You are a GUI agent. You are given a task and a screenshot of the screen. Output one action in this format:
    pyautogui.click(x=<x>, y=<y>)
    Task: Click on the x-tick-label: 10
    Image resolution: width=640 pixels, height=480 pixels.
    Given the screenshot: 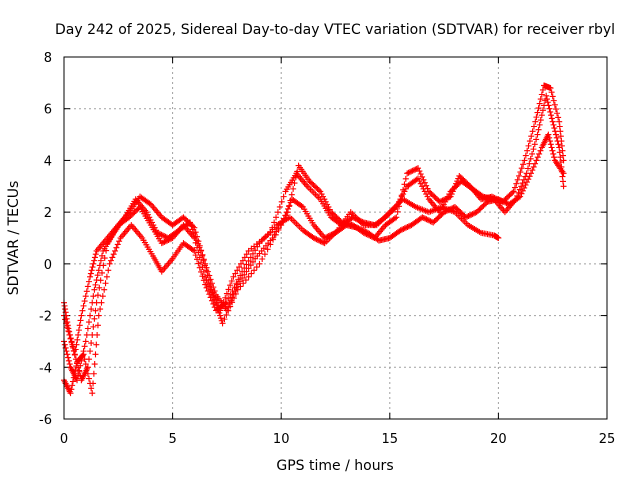 What is the action you would take?
    pyautogui.click(x=281, y=439)
    